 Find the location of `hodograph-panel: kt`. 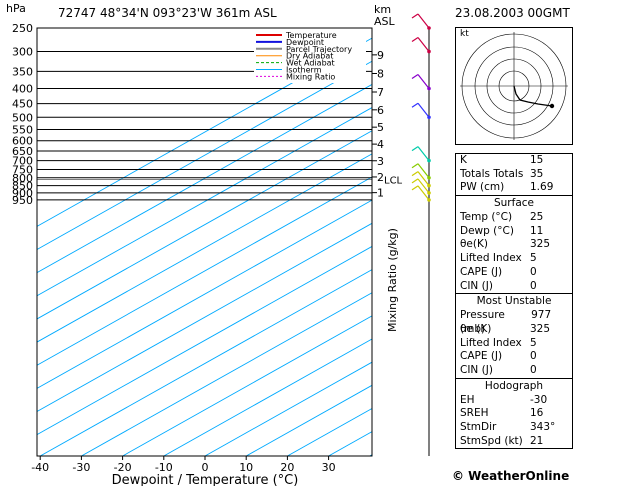

hodograph-panel: kt is located at coordinates (514, 86).